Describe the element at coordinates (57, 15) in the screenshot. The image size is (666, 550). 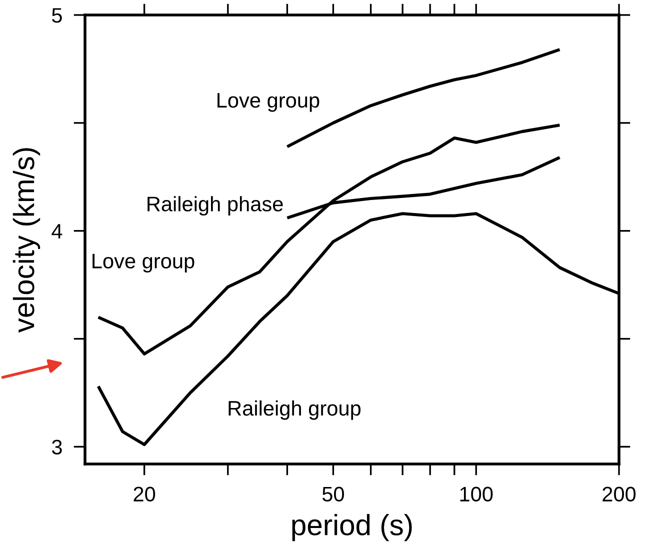
I see `y-tick-label: 5` at that location.